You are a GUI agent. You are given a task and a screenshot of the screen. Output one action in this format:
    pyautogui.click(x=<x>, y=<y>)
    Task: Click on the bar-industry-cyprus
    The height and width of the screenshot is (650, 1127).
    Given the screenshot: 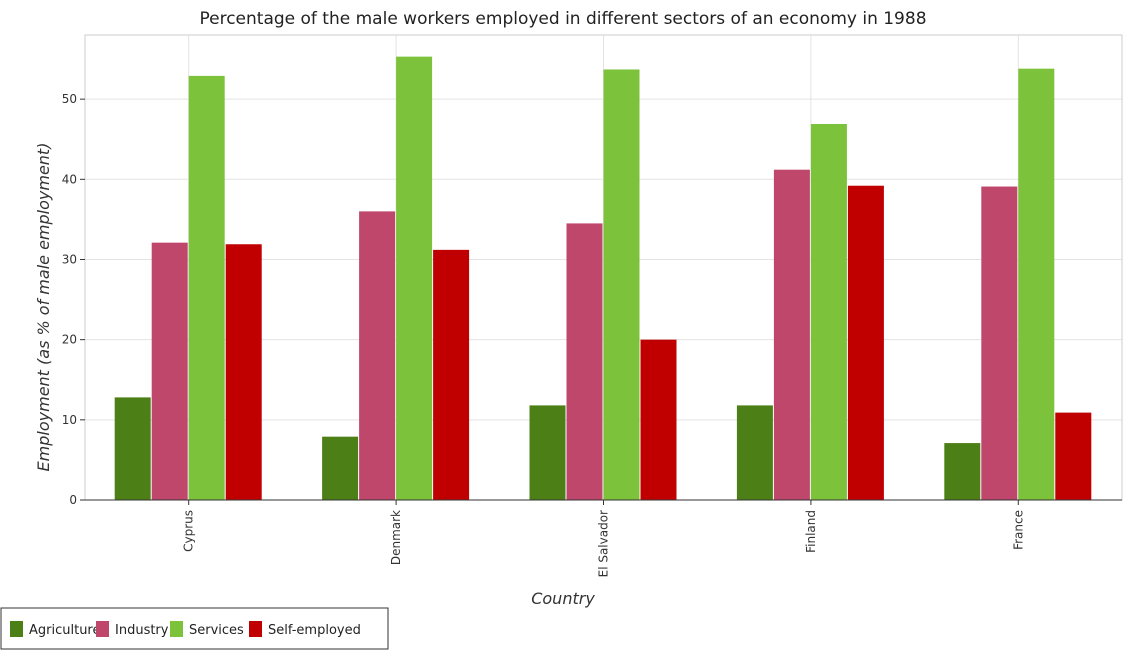 What is the action you would take?
    pyautogui.click(x=169, y=371)
    